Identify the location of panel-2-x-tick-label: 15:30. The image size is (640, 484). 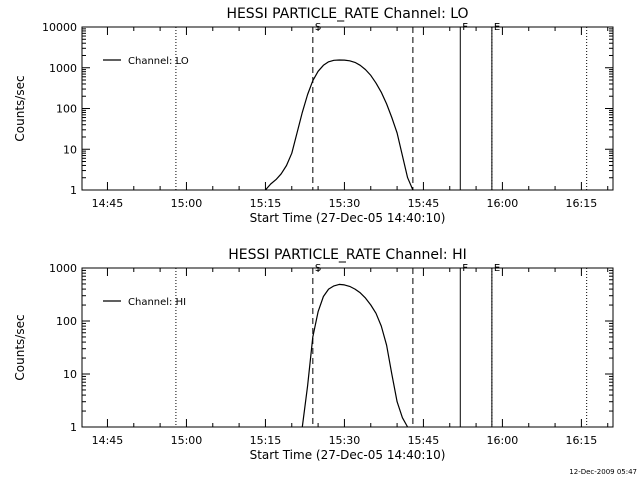
(345, 440).